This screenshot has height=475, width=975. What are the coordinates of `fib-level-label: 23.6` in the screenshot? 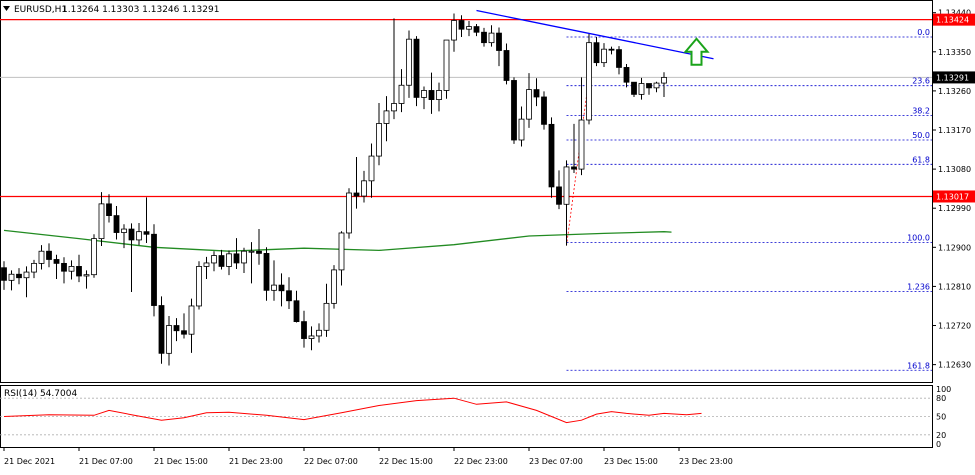 It's located at (921, 81).